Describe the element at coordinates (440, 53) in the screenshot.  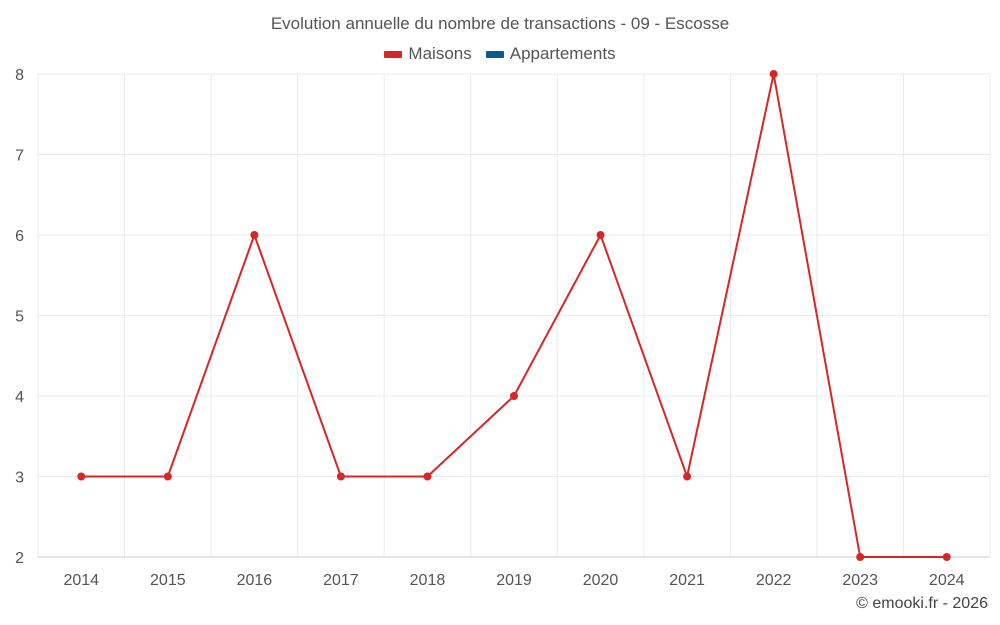
I see `legend-label-maisons: Maisons` at that location.